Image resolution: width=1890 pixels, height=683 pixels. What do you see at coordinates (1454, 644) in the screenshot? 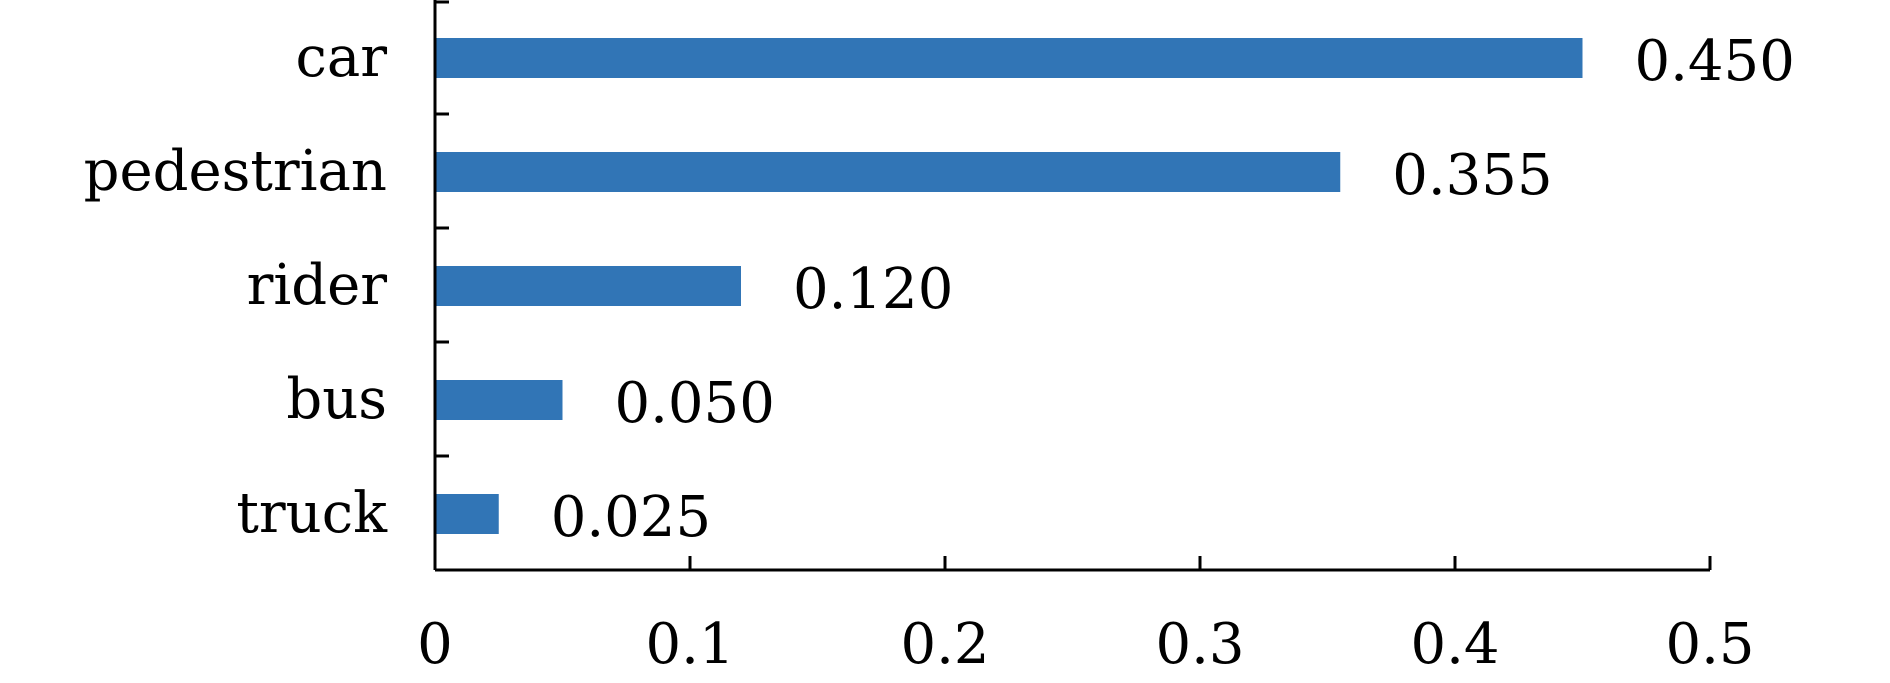
I see `x-tick-label: 0.4` at bounding box center [1454, 644].